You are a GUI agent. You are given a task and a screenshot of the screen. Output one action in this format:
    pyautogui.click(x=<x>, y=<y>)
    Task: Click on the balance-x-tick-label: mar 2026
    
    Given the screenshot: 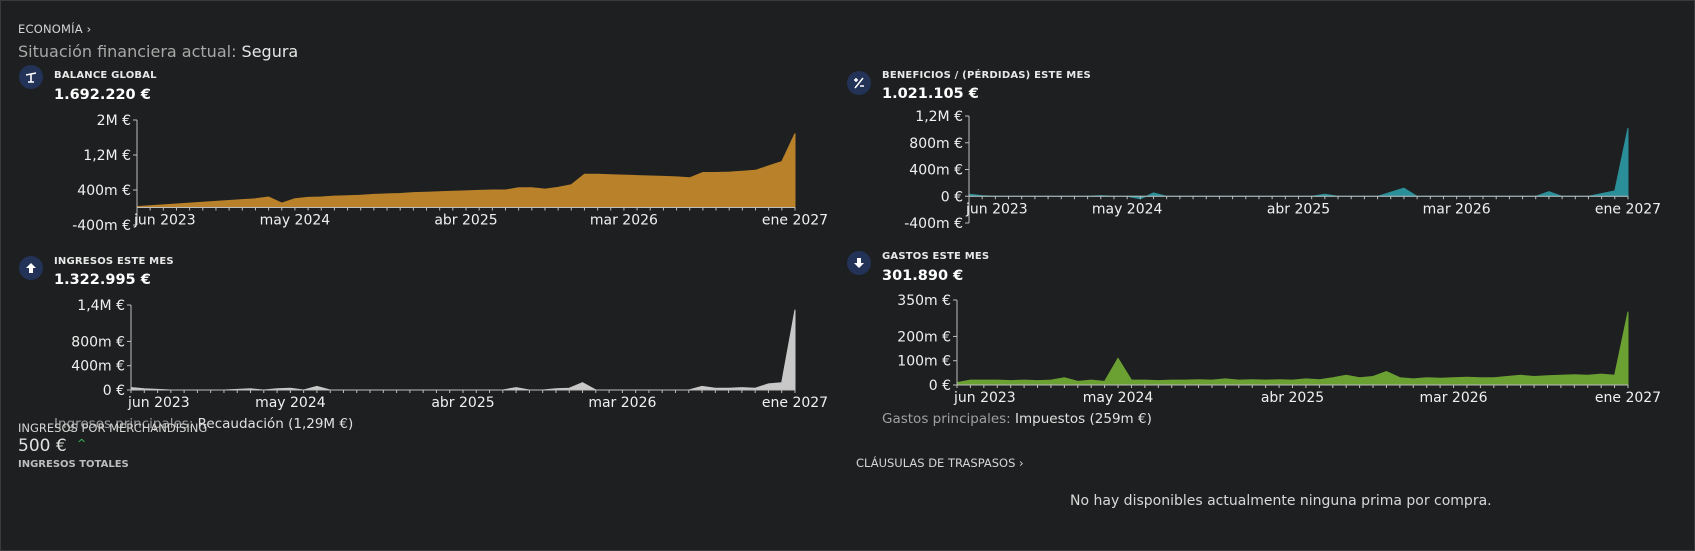 What is the action you would take?
    pyautogui.click(x=624, y=221)
    